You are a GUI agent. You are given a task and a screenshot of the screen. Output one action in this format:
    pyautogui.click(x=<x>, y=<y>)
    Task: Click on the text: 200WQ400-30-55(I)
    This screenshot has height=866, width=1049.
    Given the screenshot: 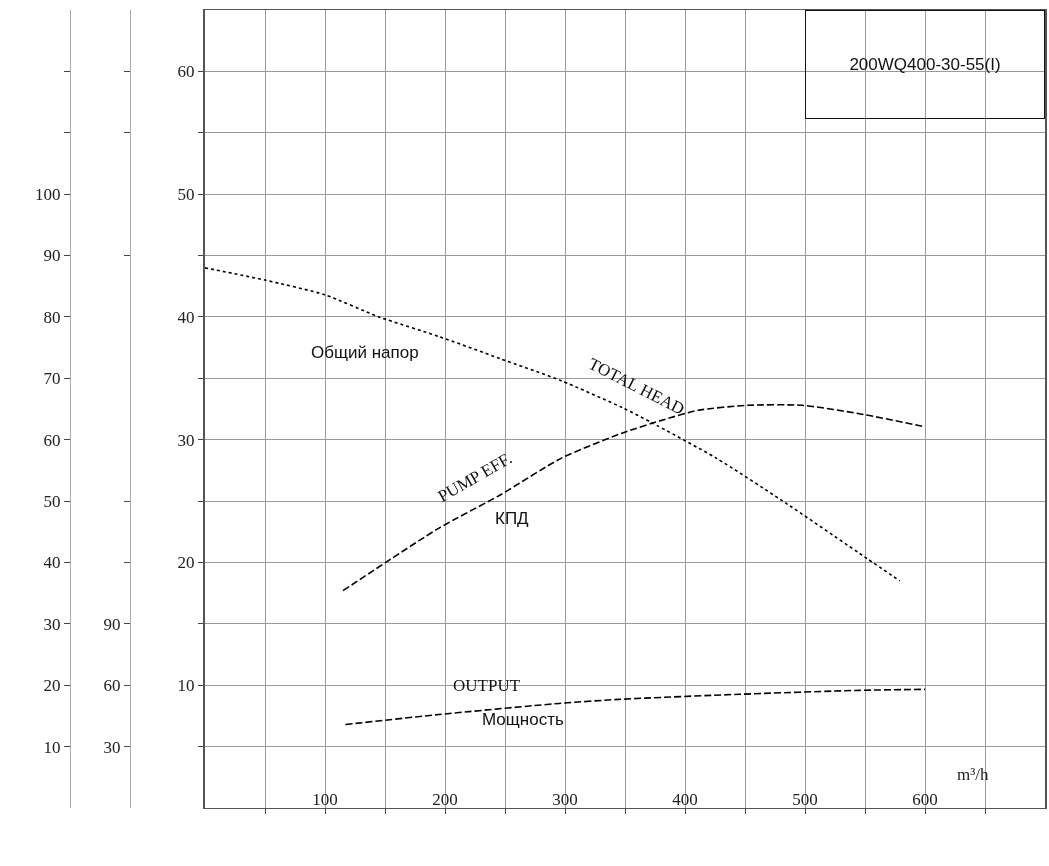 What is the action you would take?
    pyautogui.click(x=925, y=64)
    